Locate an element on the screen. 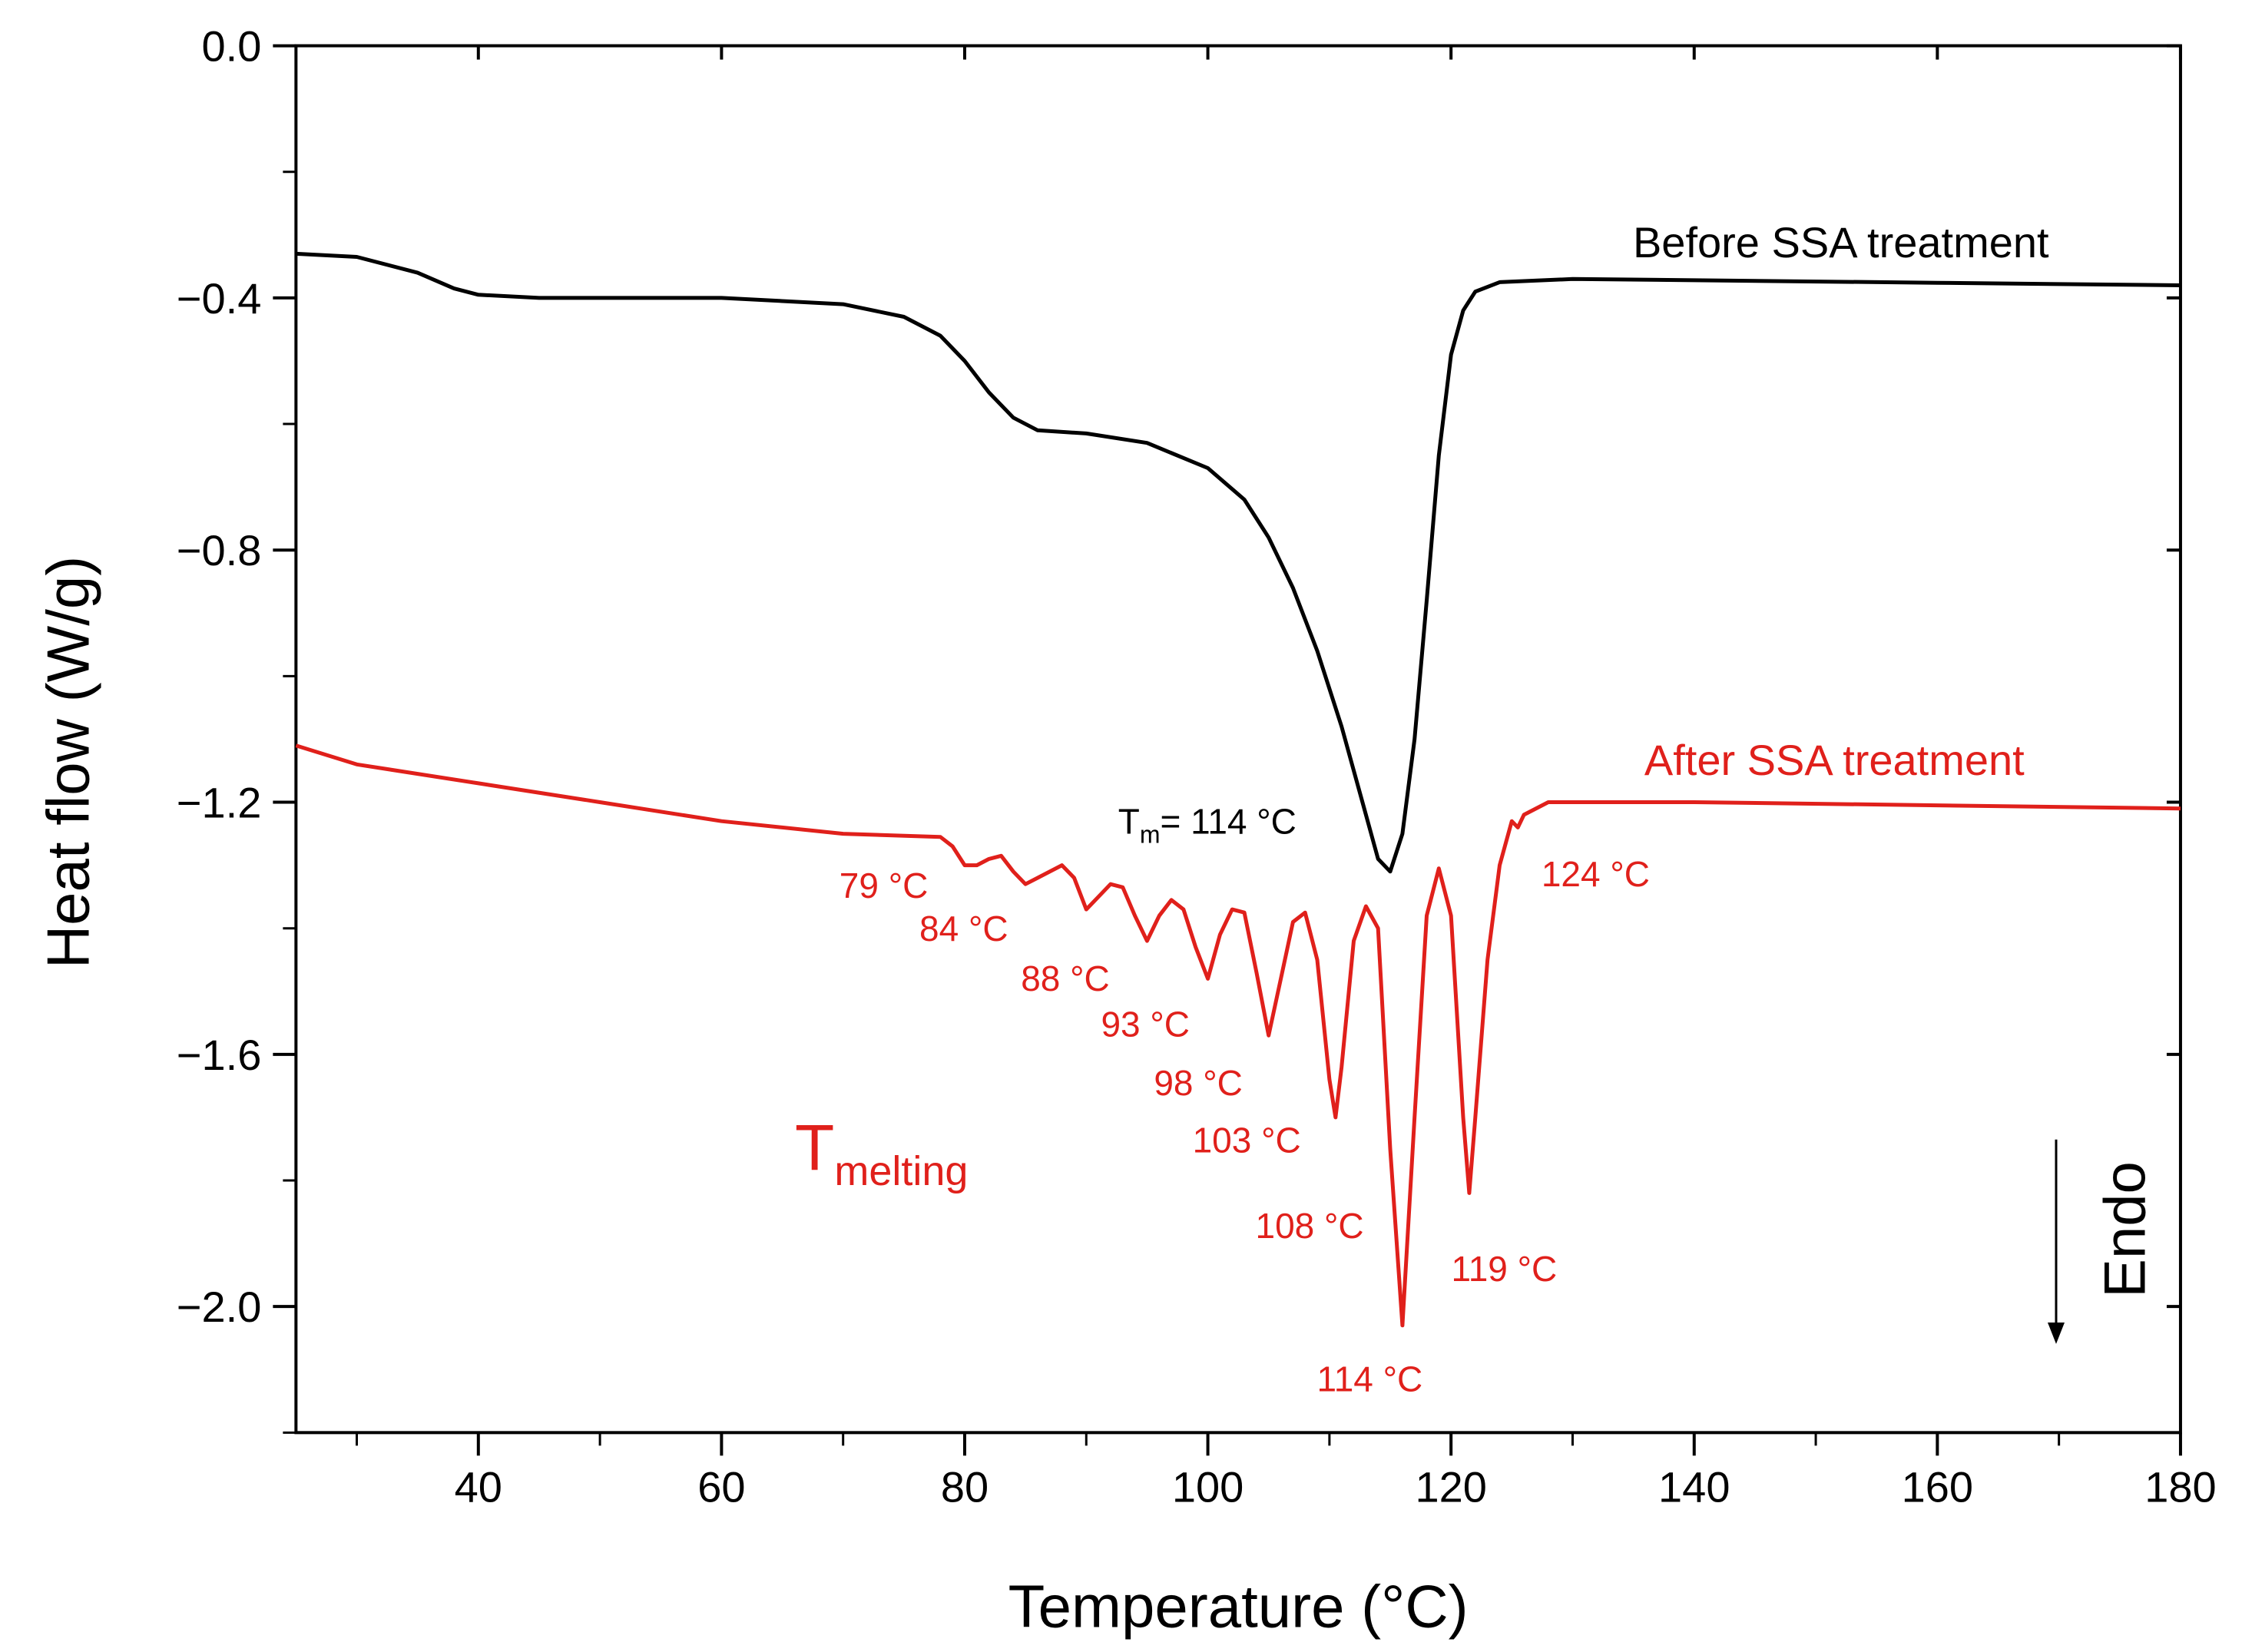 This screenshot has height=1652, width=2242. peak-label: 119 °C is located at coordinates (1505, 1269).